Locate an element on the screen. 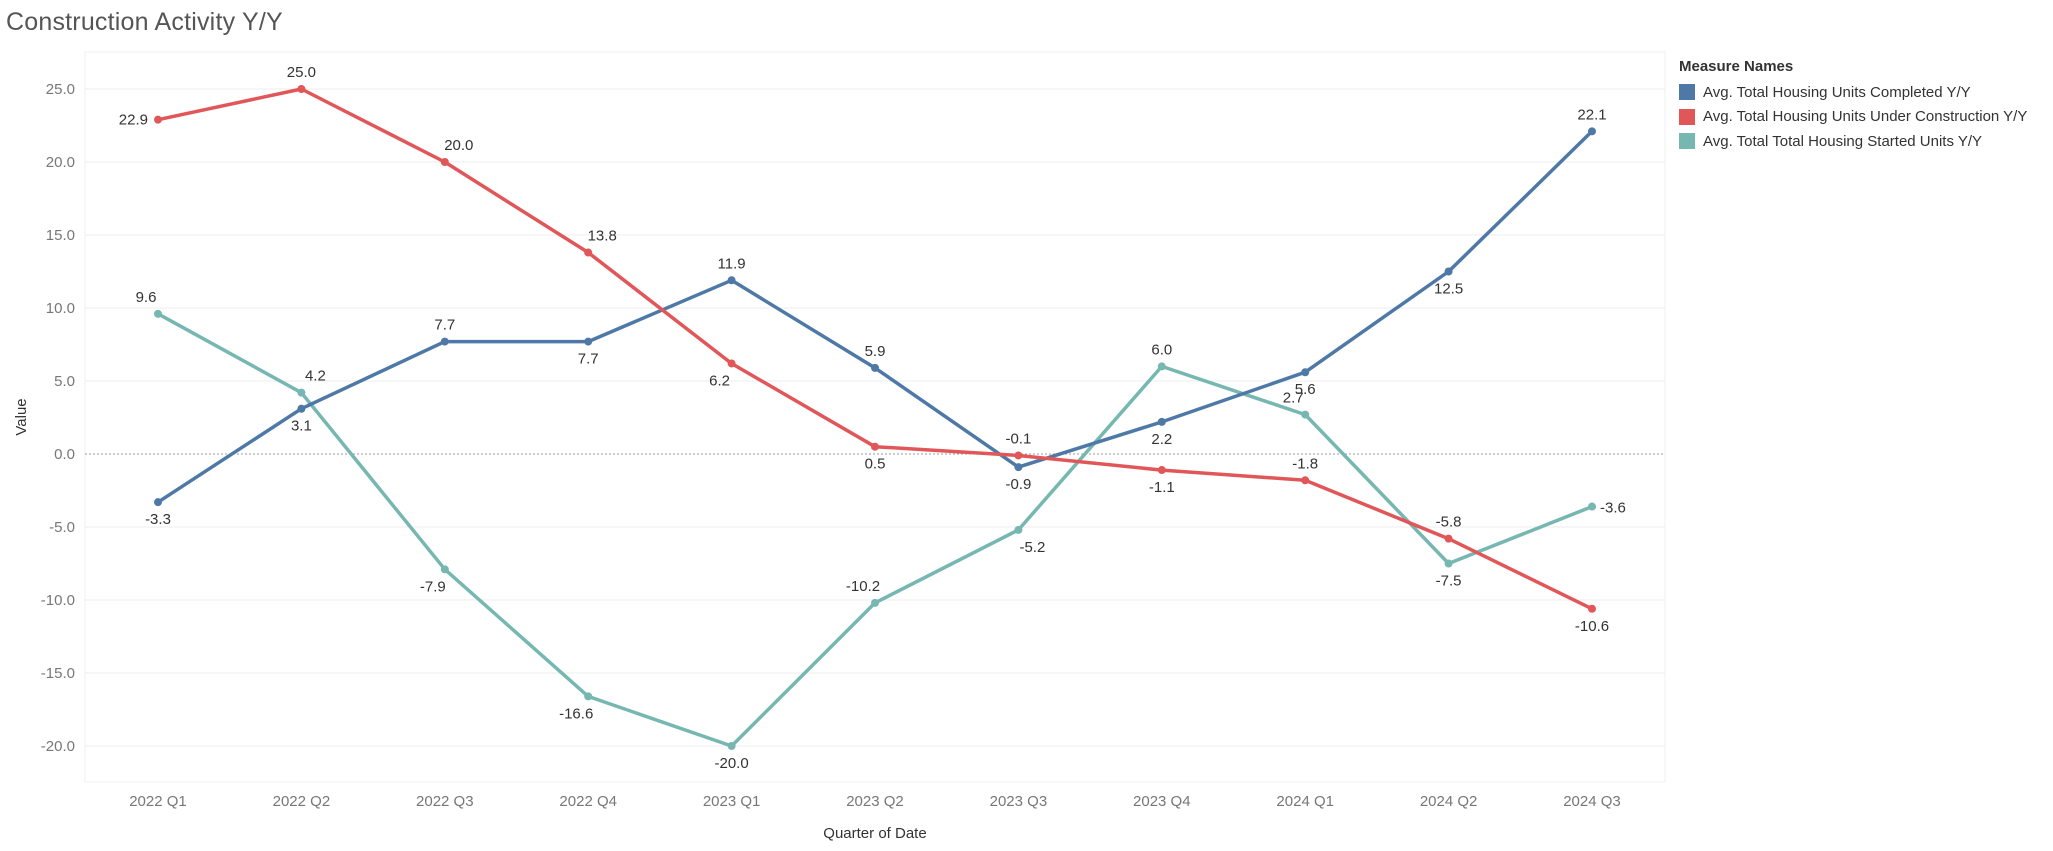 The width and height of the screenshot is (2053, 851). data-label: -7.9 is located at coordinates (433, 586).